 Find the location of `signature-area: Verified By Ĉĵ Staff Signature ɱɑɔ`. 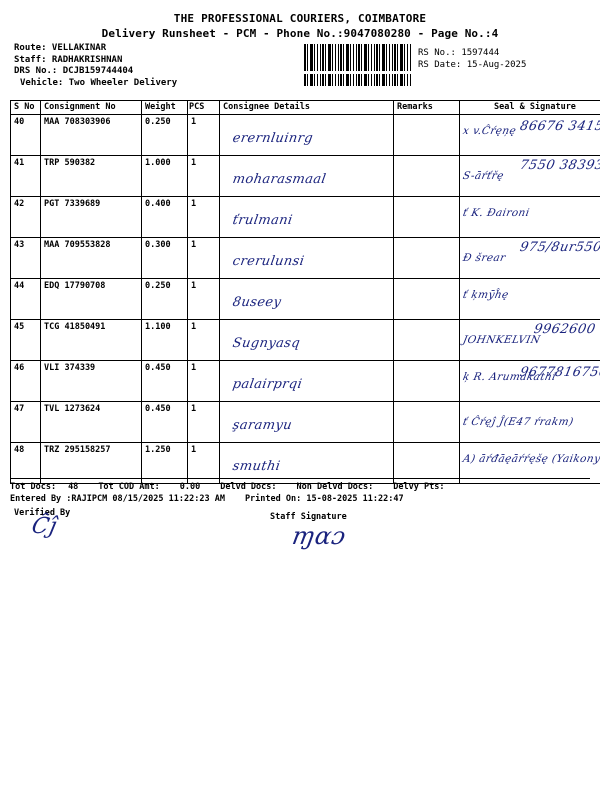

signature-area: Verified By Ĉĵ Staff Signature ɱɑɔ is located at coordinates (300, 538).